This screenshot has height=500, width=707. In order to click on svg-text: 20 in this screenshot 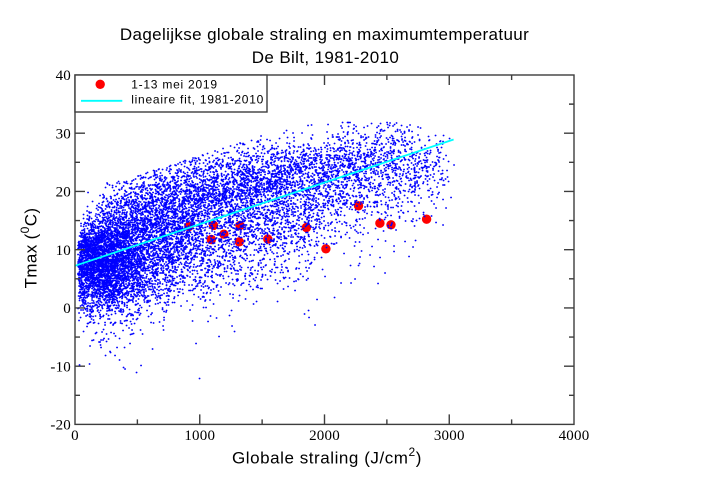, I will do `click(63, 193)`.